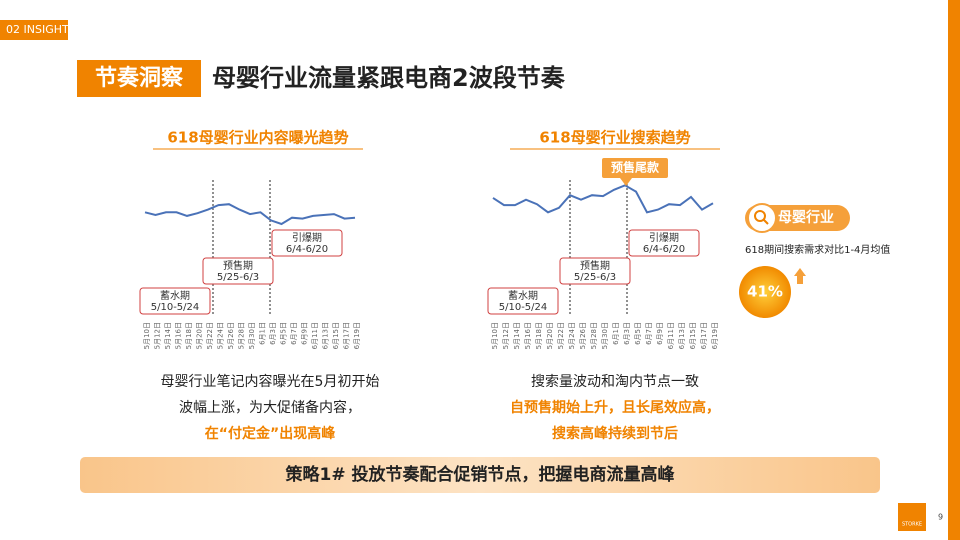 Image resolution: width=960 pixels, height=540 pixels. Describe the element at coordinates (954, 270) in the screenshot. I see `edge-stripe` at that location.